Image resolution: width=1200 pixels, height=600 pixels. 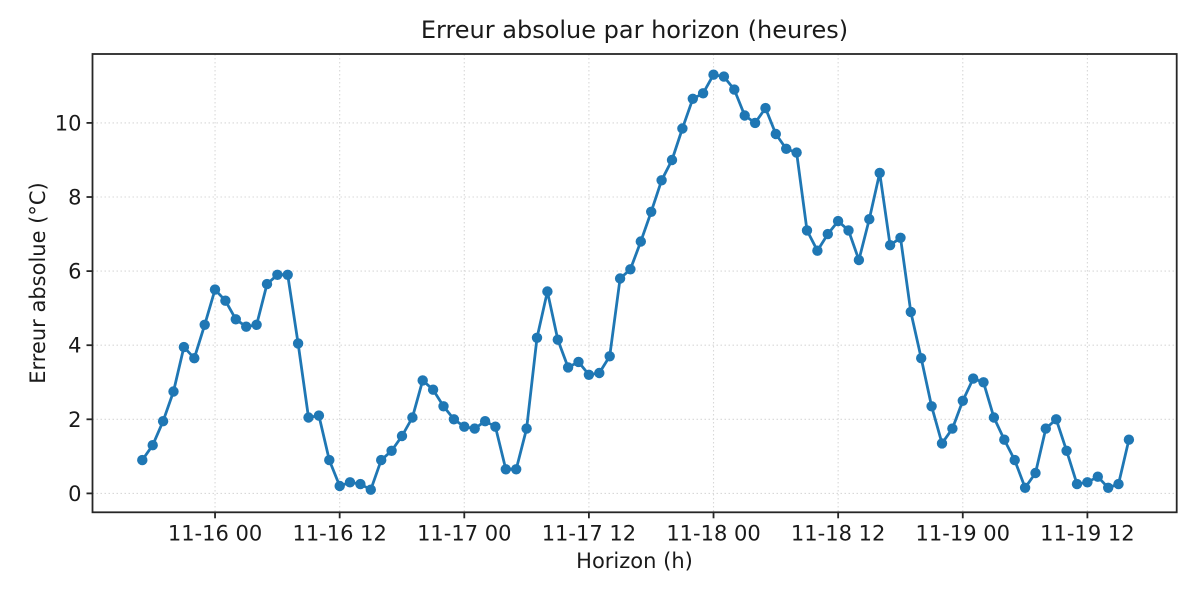 I want to click on x-tick-label: 11-17 12, so click(x=589, y=533).